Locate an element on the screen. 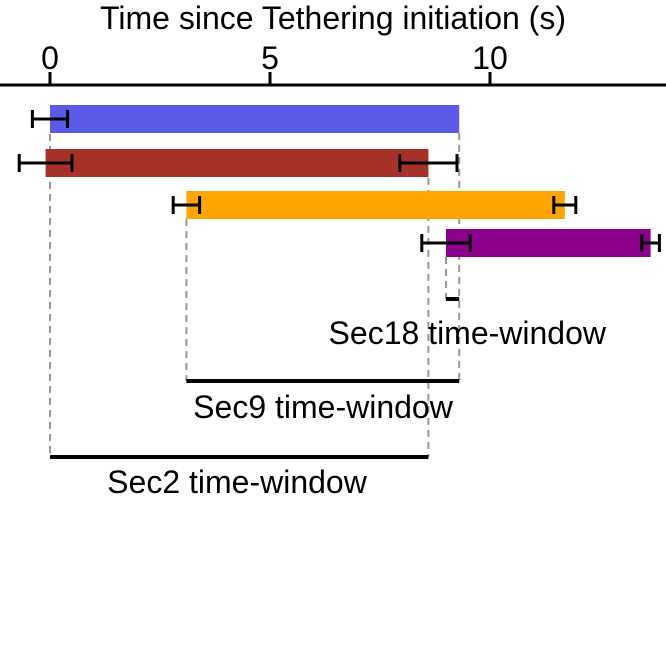  x-axis-tick-label: 5 is located at coordinates (270, 58).